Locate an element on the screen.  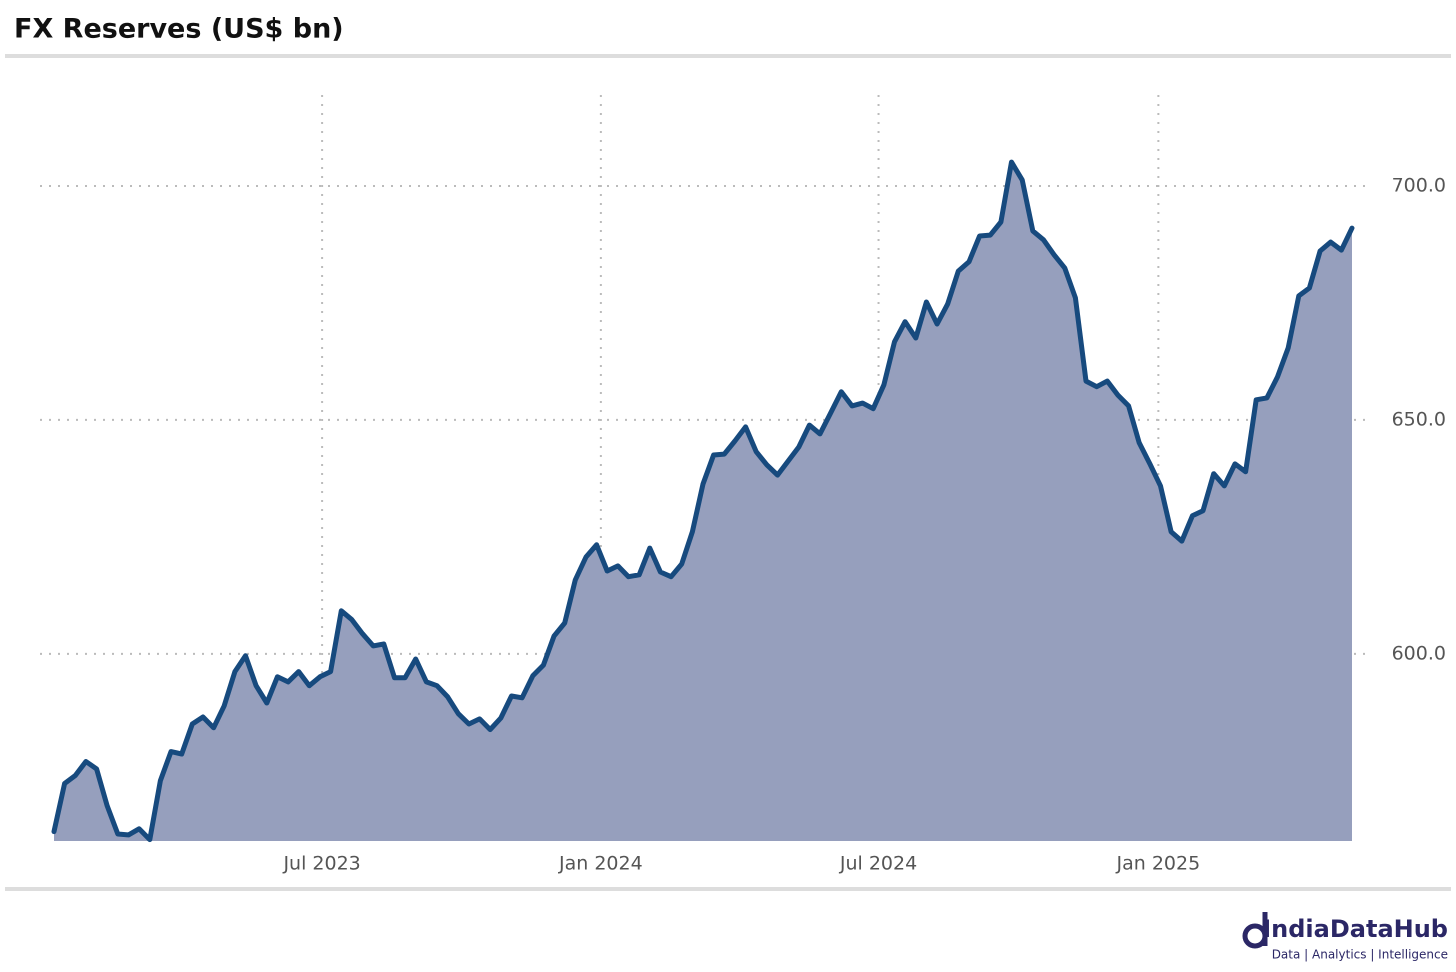
logo-tagline: Data | Analytics | Intelligence is located at coordinates (1360, 955).